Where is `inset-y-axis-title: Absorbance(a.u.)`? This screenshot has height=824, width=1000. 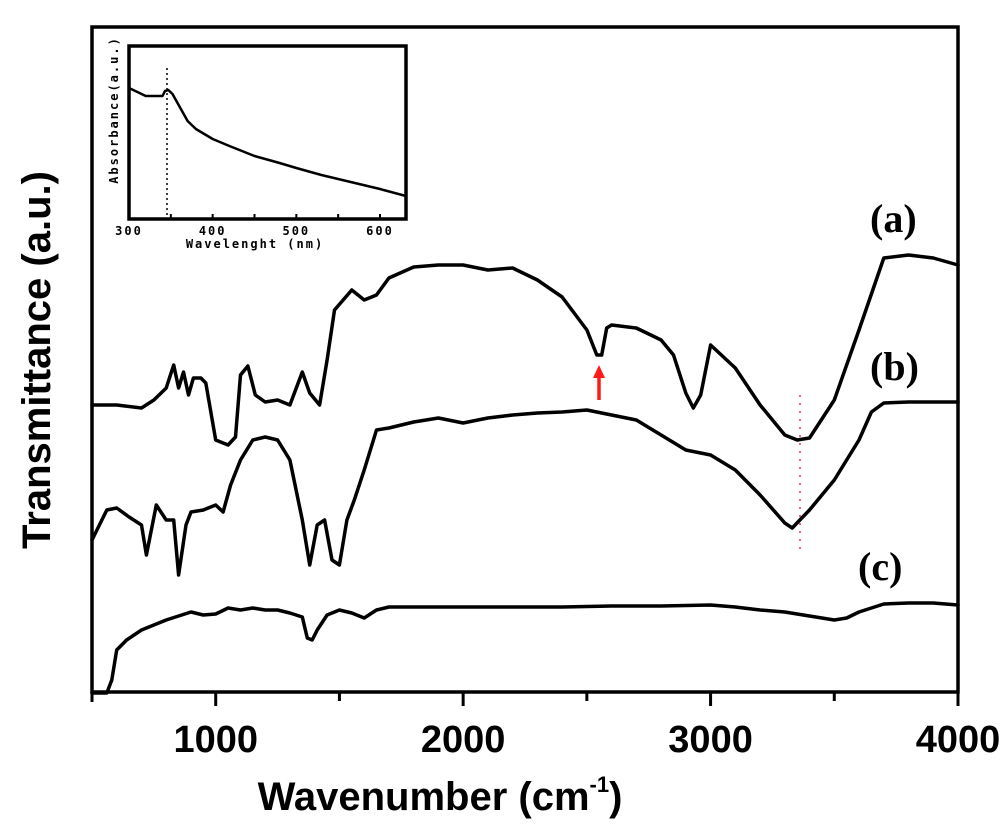
inset-y-axis-title: Absorbance(a.u.) is located at coordinates (114, 110).